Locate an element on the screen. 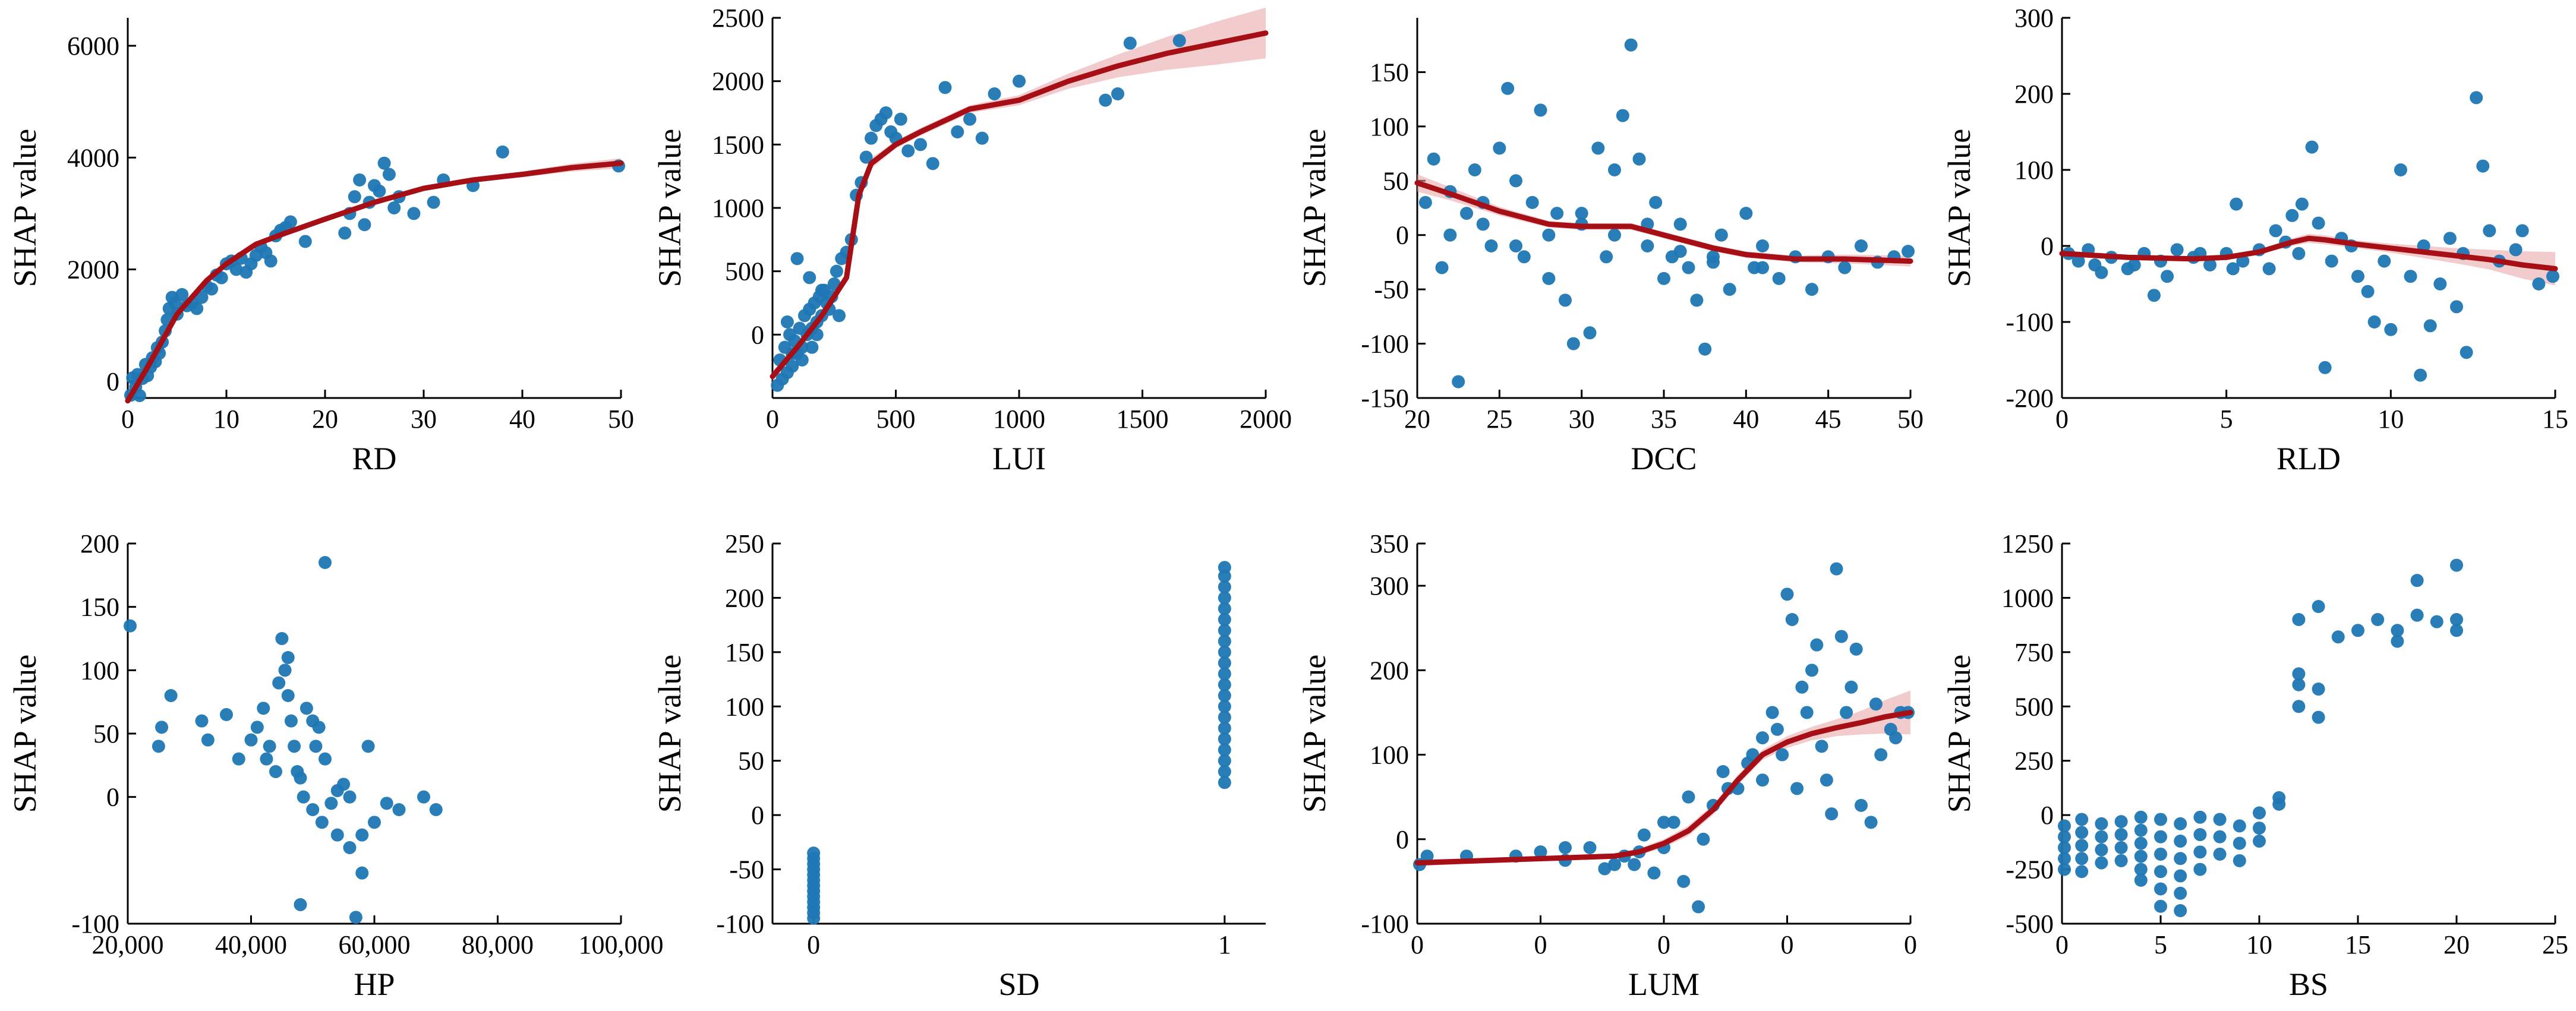  trend-line is located at coordinates (1663, 787).